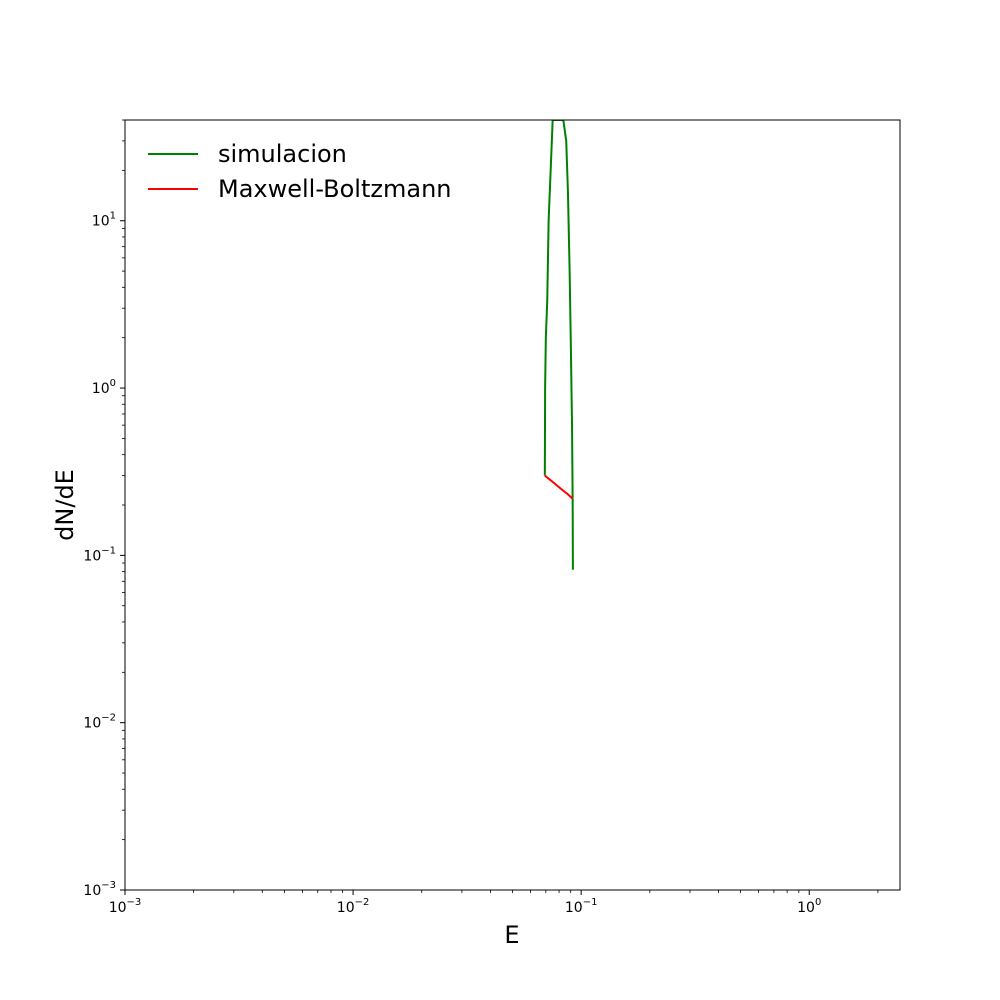 Image resolution: width=1000 pixels, height=1000 pixels. I want to click on x-tick-label: 10⁻¹, so click(581, 906).